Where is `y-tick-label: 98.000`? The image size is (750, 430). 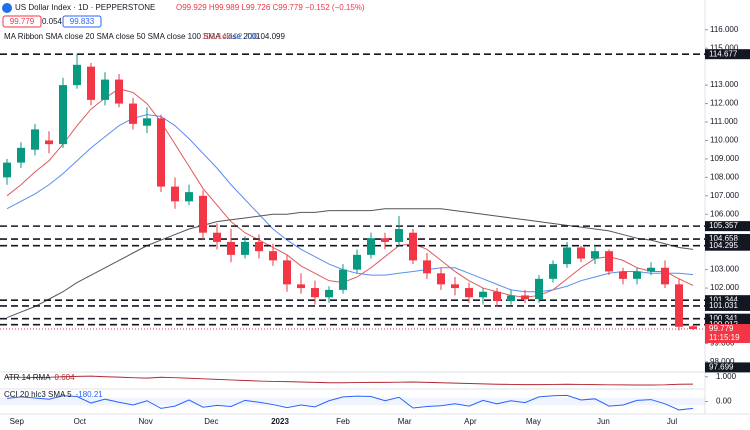
y-tick-label: 98.000 is located at coordinates (722, 361).